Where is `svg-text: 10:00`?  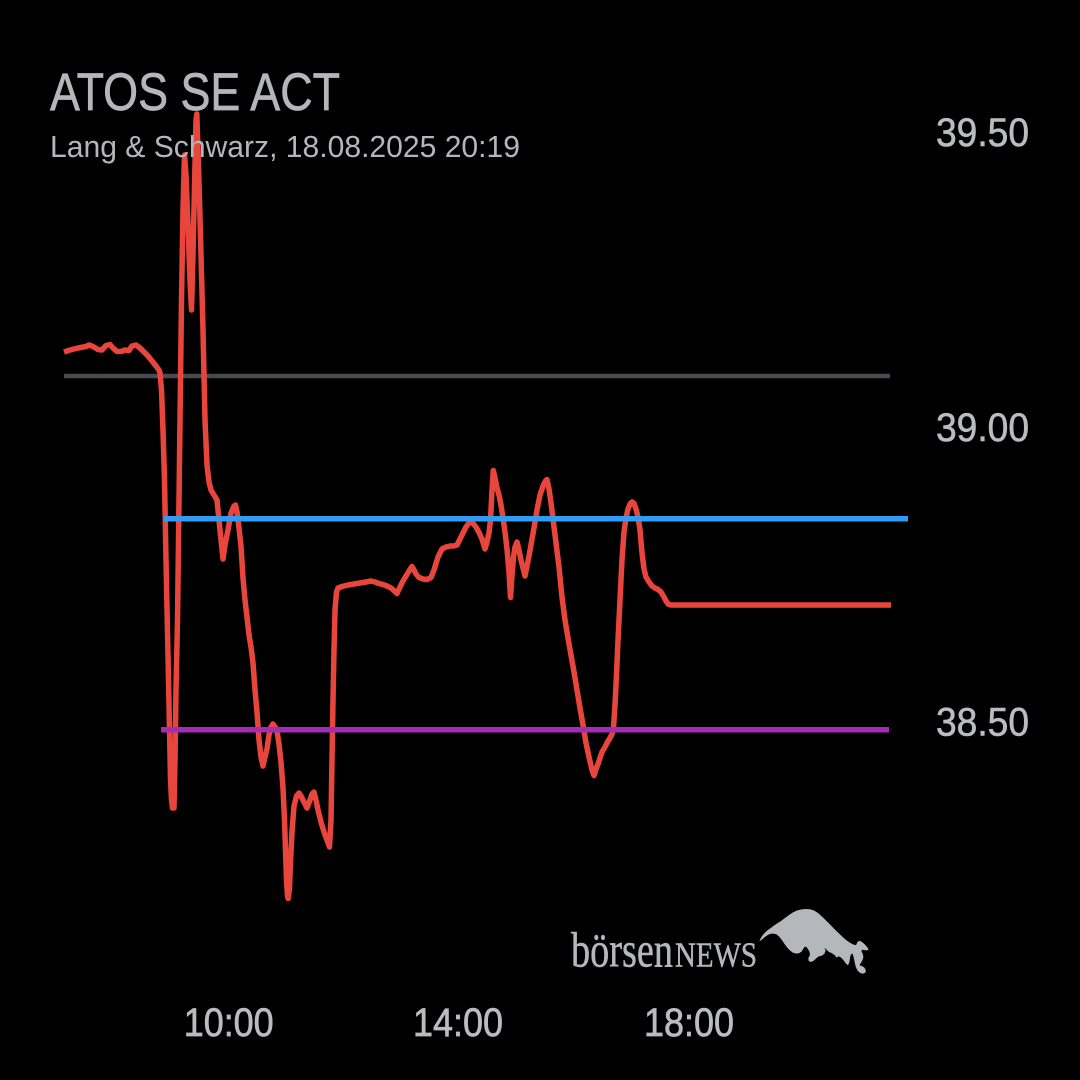 svg-text: 10:00 is located at coordinates (229, 1023).